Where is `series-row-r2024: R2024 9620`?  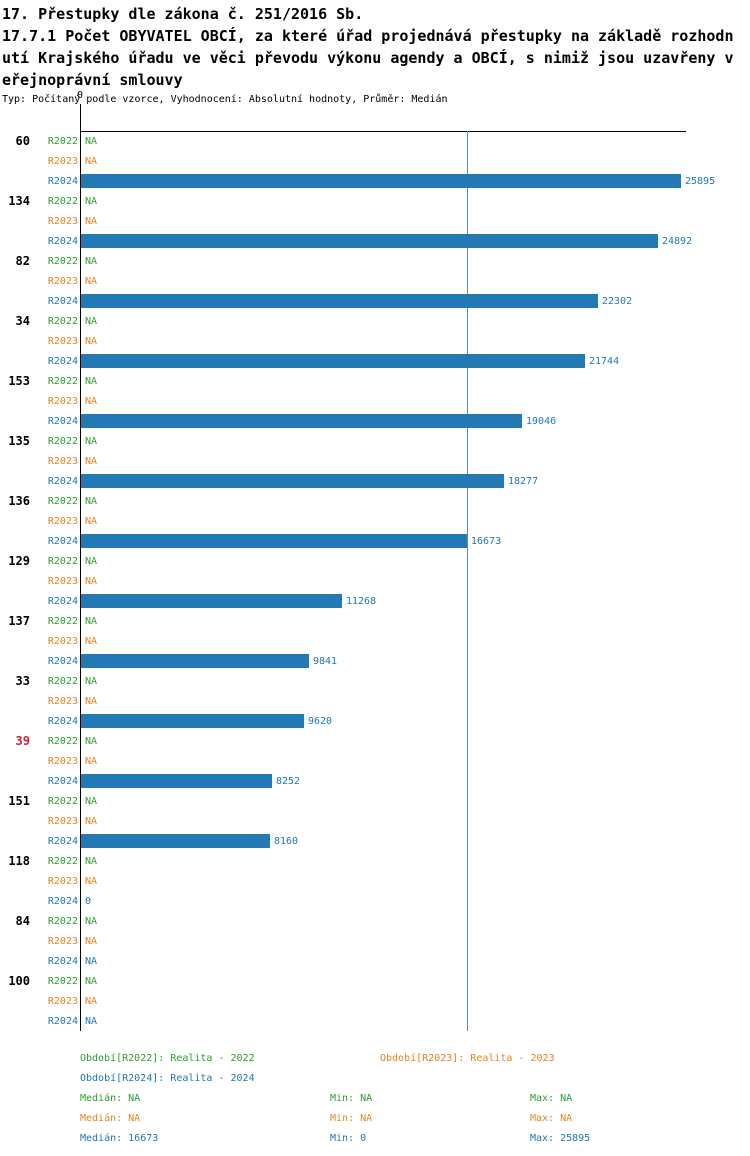 series-row-r2024: R2024 9620 is located at coordinates (375, 721).